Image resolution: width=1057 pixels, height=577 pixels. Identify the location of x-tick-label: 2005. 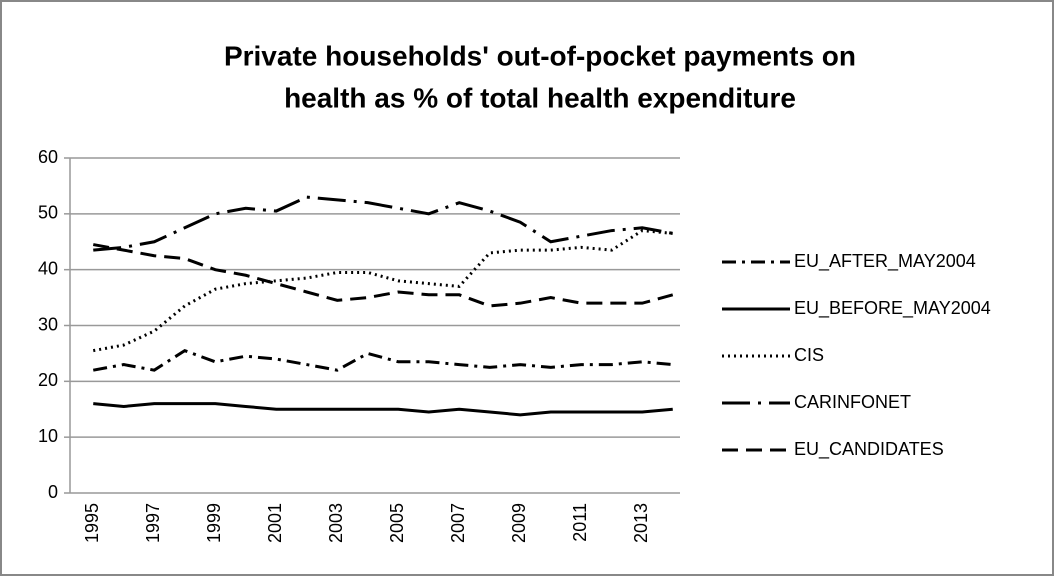
(397, 523).